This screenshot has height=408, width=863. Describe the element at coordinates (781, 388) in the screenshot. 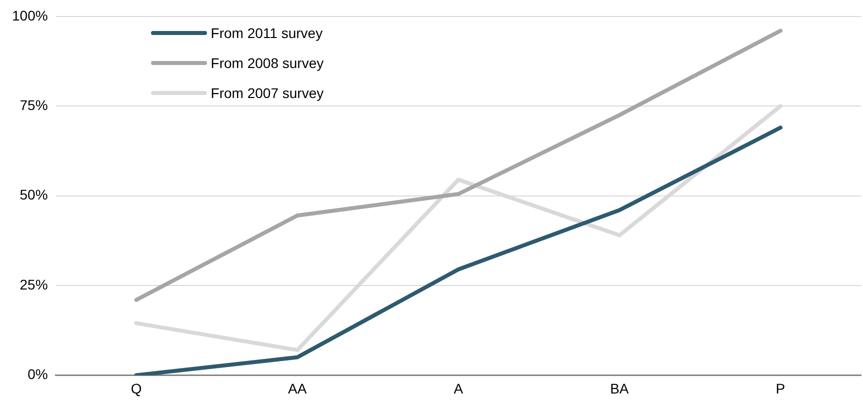

I see `x-tick-label: P` at that location.